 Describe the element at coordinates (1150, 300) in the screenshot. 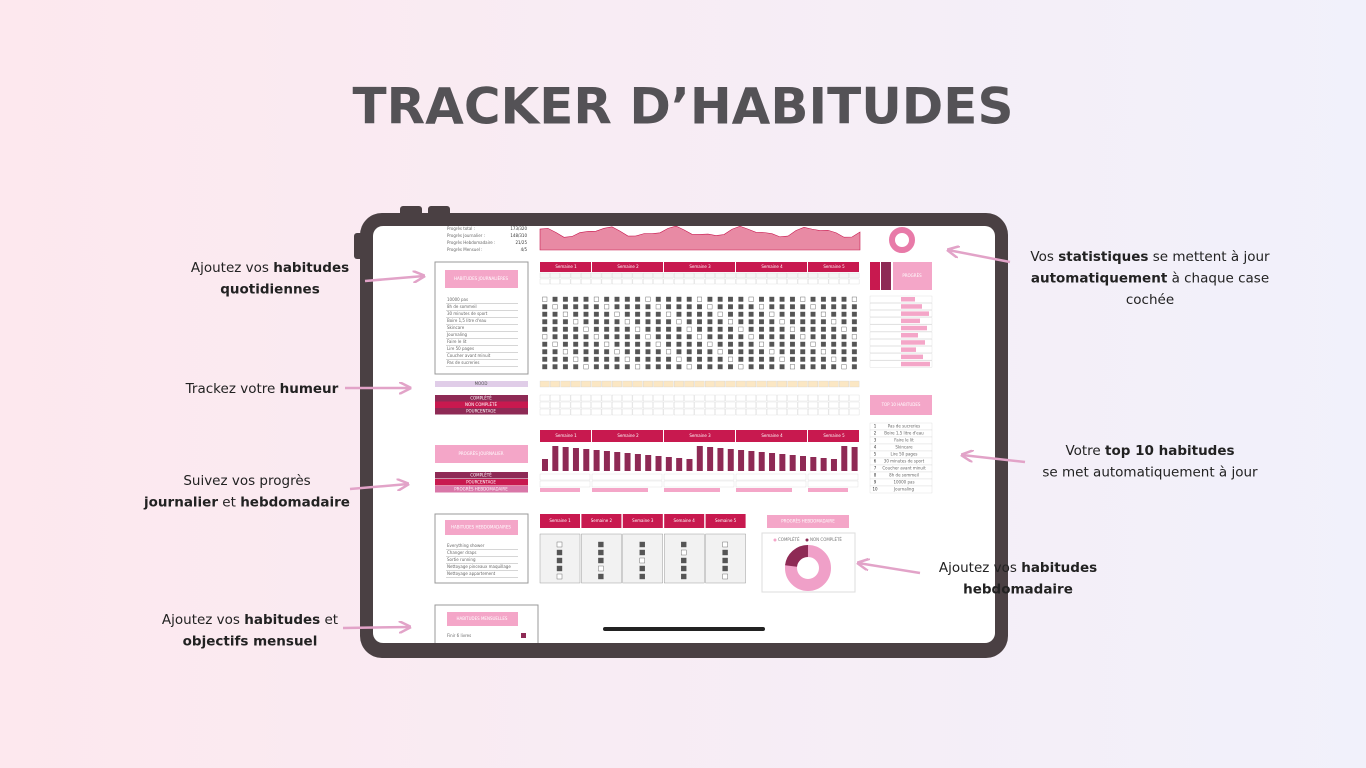

I see `callout-text: cochée` at that location.